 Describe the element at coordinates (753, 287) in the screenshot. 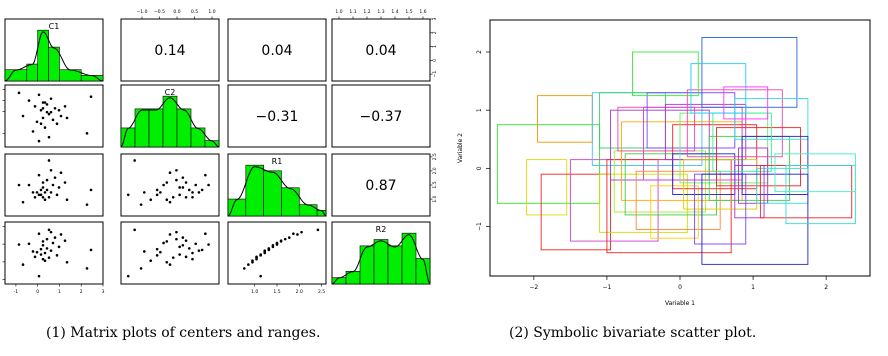

I see `x-tick-label: 1` at that location.